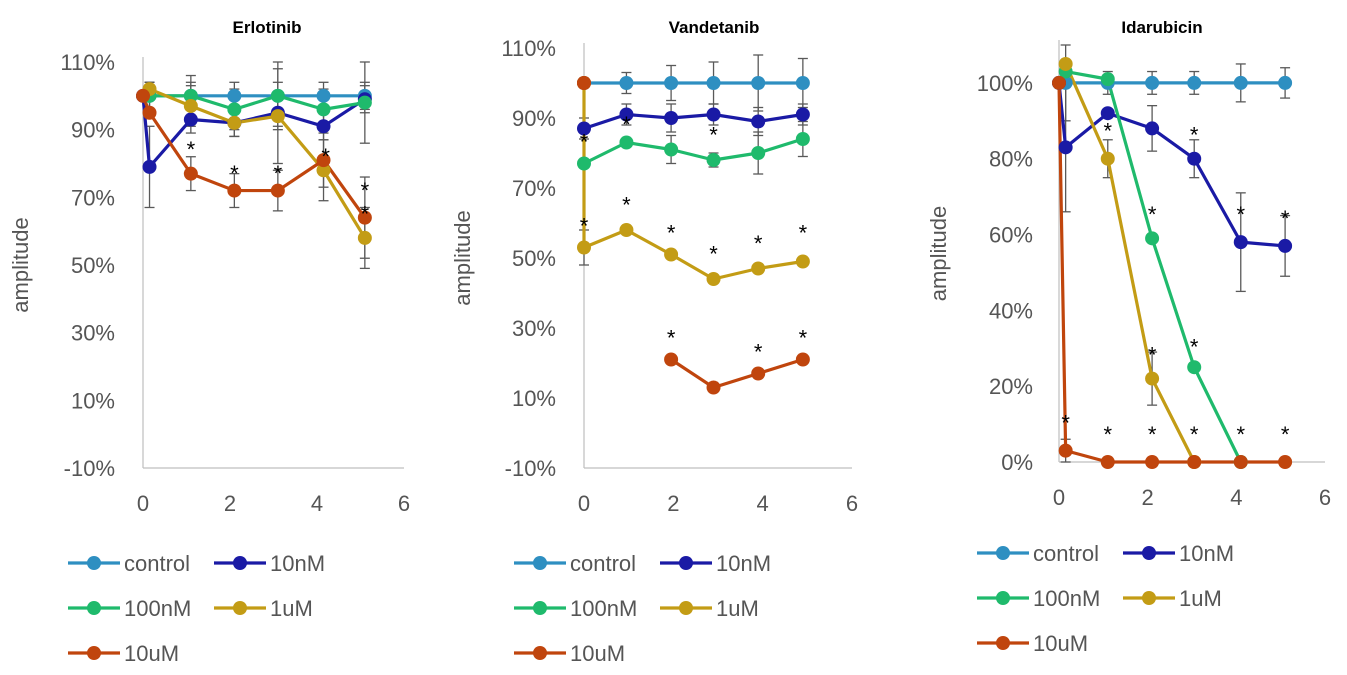 The width and height of the screenshot is (1347, 675). Describe the element at coordinates (93, 130) in the screenshot. I see `y-tick-label: 90%` at that location.